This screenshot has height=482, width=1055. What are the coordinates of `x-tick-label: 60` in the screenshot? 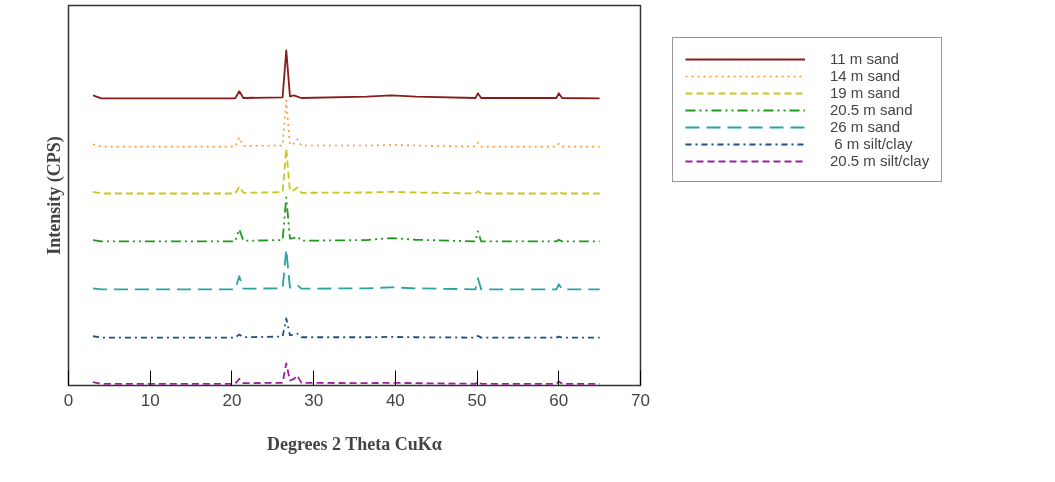 It's located at (559, 400).